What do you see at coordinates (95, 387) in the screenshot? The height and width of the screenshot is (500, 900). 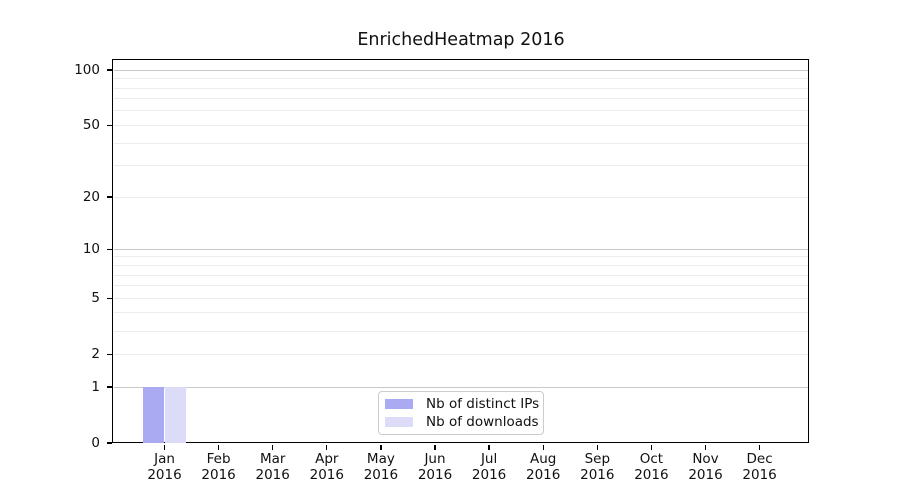 I see `y-axis-tick-label: 1` at bounding box center [95, 387].